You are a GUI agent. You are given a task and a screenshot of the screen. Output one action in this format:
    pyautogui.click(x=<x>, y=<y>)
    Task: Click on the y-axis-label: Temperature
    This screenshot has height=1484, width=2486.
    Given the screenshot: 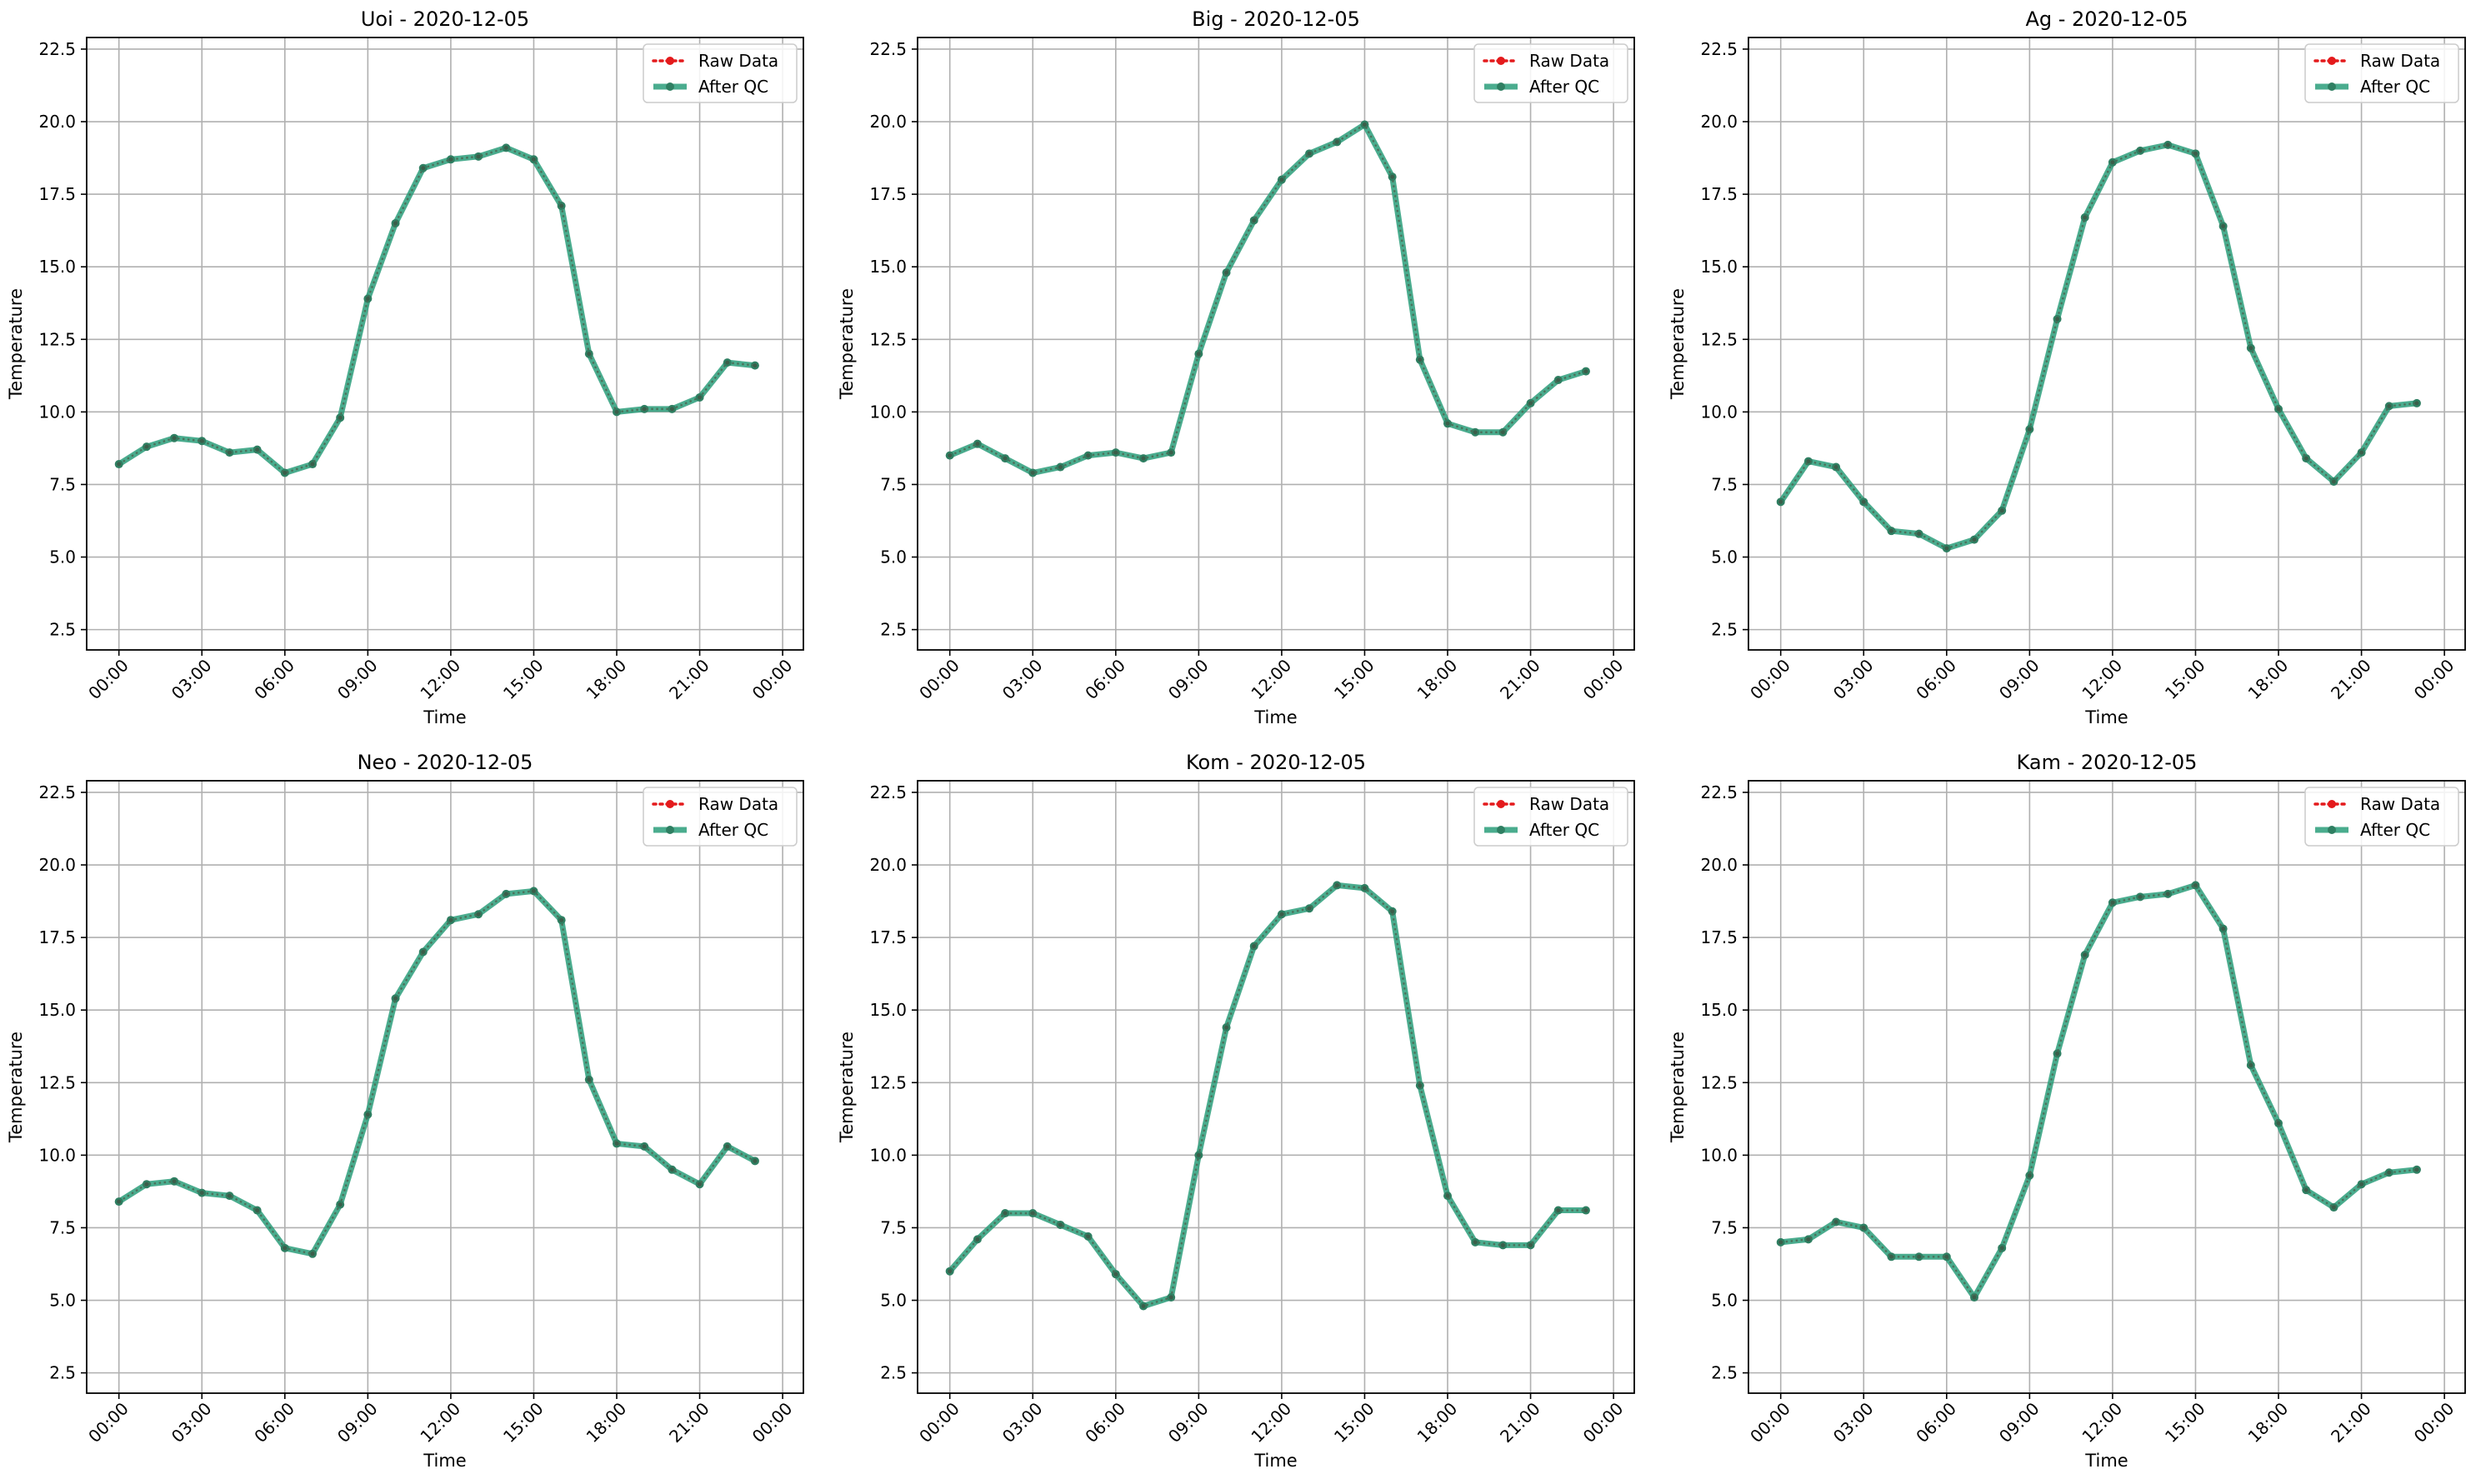 What is the action you would take?
    pyautogui.click(x=1678, y=1088)
    